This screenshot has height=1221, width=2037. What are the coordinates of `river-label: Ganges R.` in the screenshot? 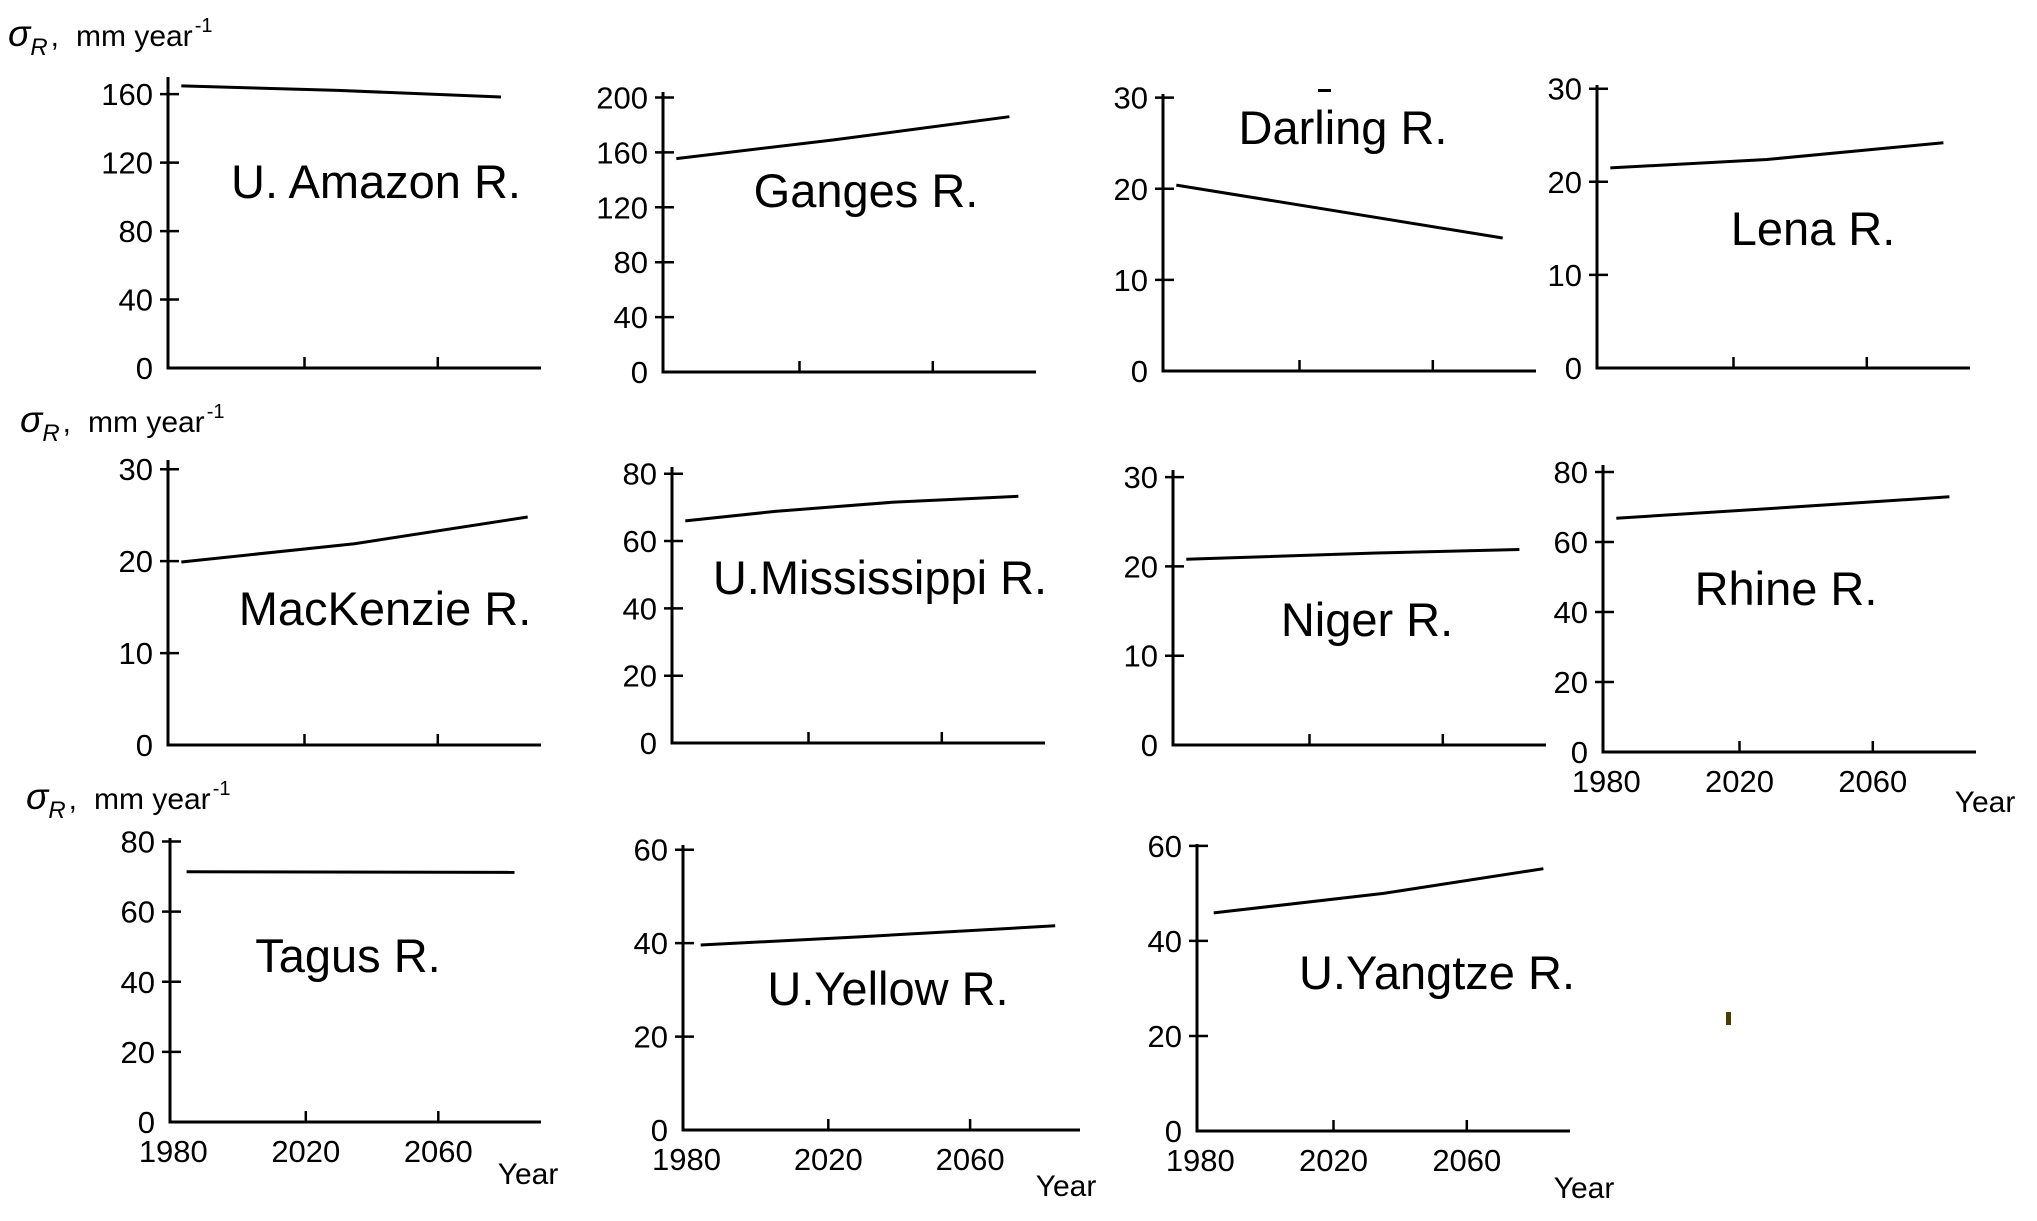 It's located at (866, 190).